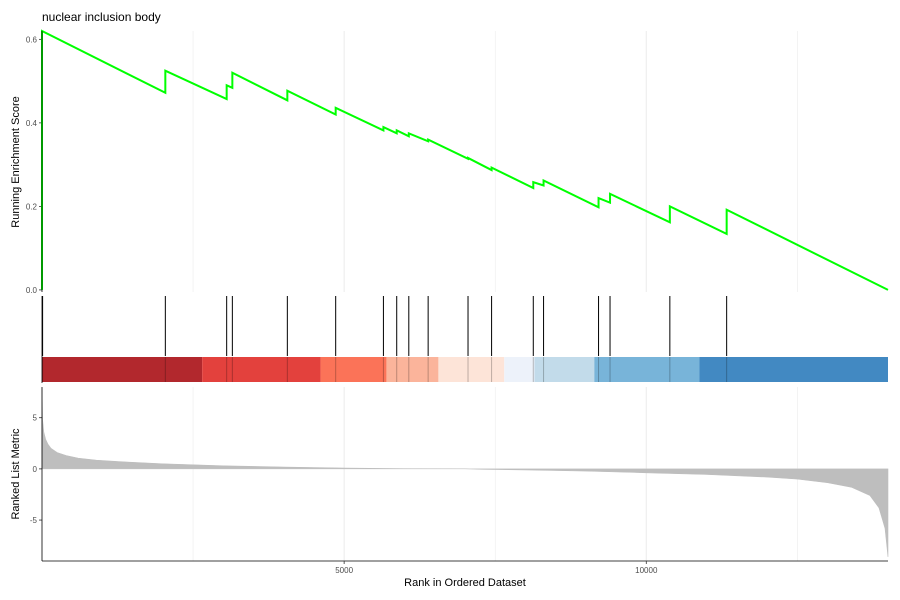 The width and height of the screenshot is (900, 600). I want to click on x-axis: 5000 10000, so click(496, 568).